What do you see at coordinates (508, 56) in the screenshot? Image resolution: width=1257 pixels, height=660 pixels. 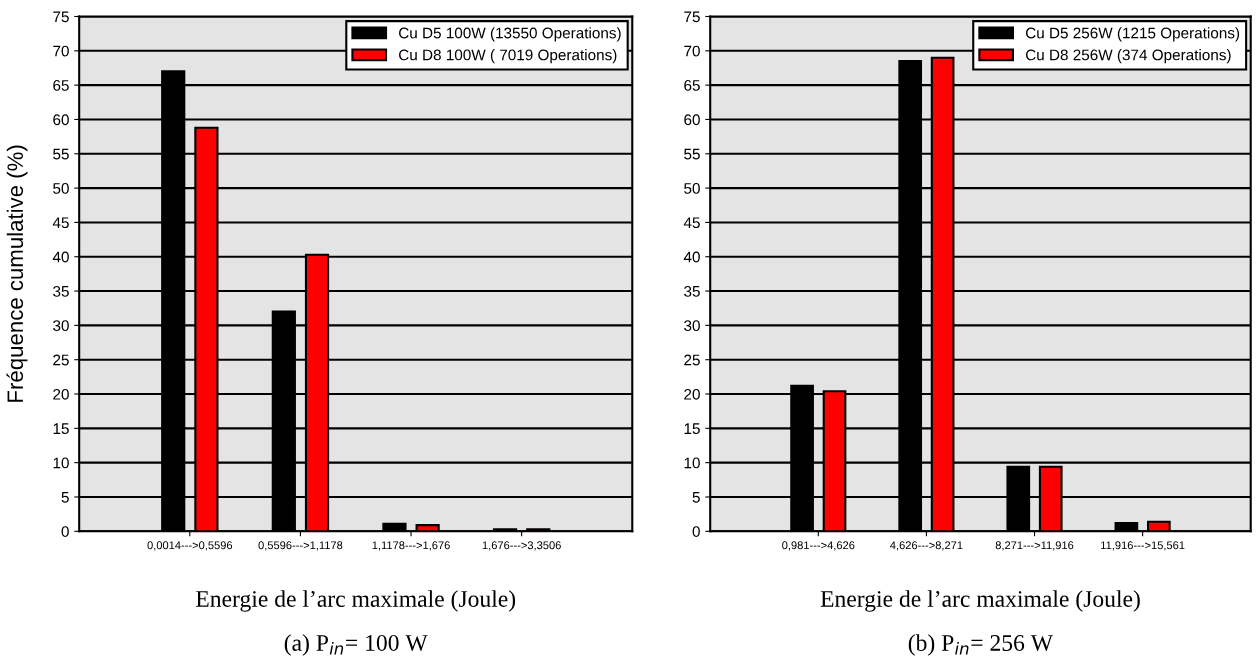 I see `legend-label: Cu D8 100W ( 7019 Operations)` at bounding box center [508, 56].